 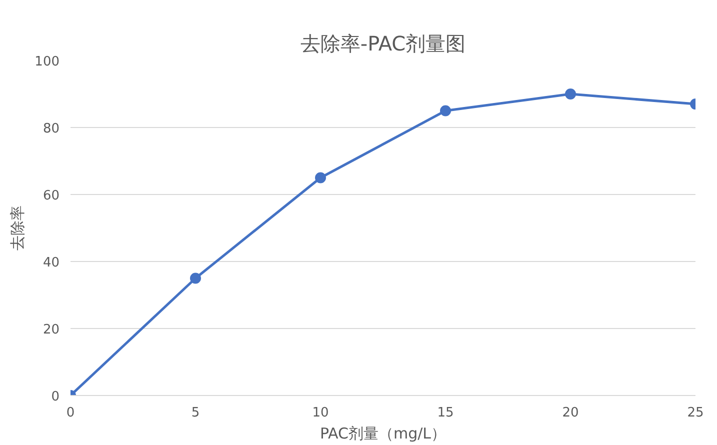 I want to click on x-tick-label: 5, so click(x=195, y=413).